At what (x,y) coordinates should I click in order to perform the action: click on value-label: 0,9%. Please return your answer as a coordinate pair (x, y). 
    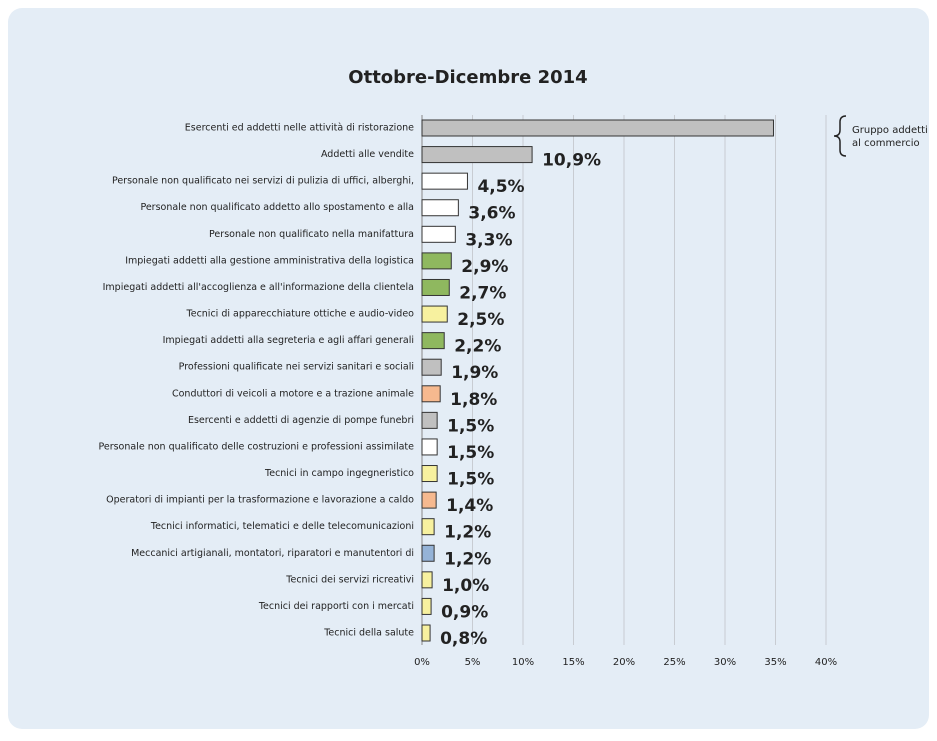
    Looking at the image, I should click on (464, 612).